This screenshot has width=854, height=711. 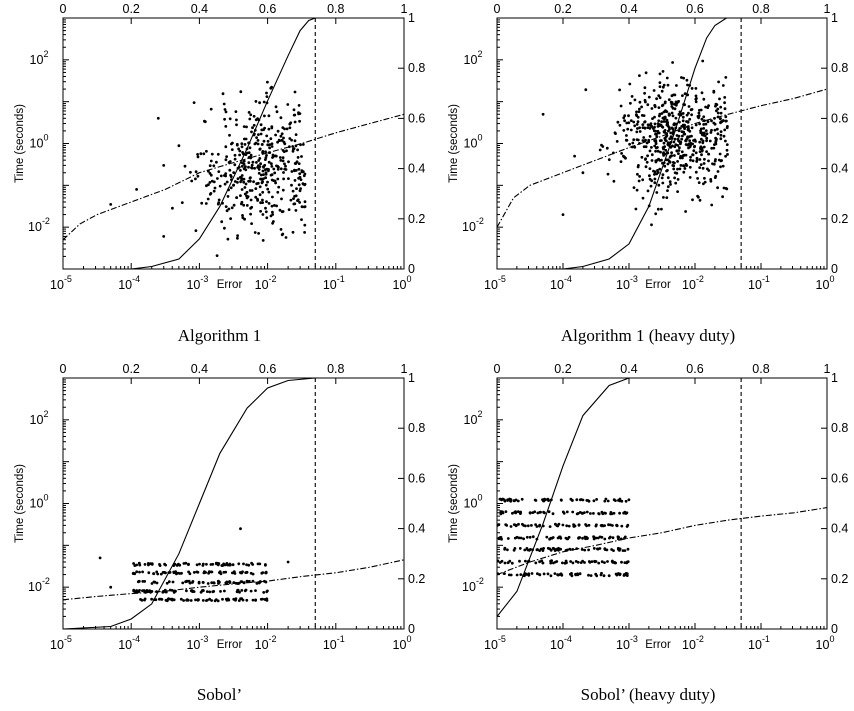 I want to click on time-quantile-line, so click(x=662, y=158).